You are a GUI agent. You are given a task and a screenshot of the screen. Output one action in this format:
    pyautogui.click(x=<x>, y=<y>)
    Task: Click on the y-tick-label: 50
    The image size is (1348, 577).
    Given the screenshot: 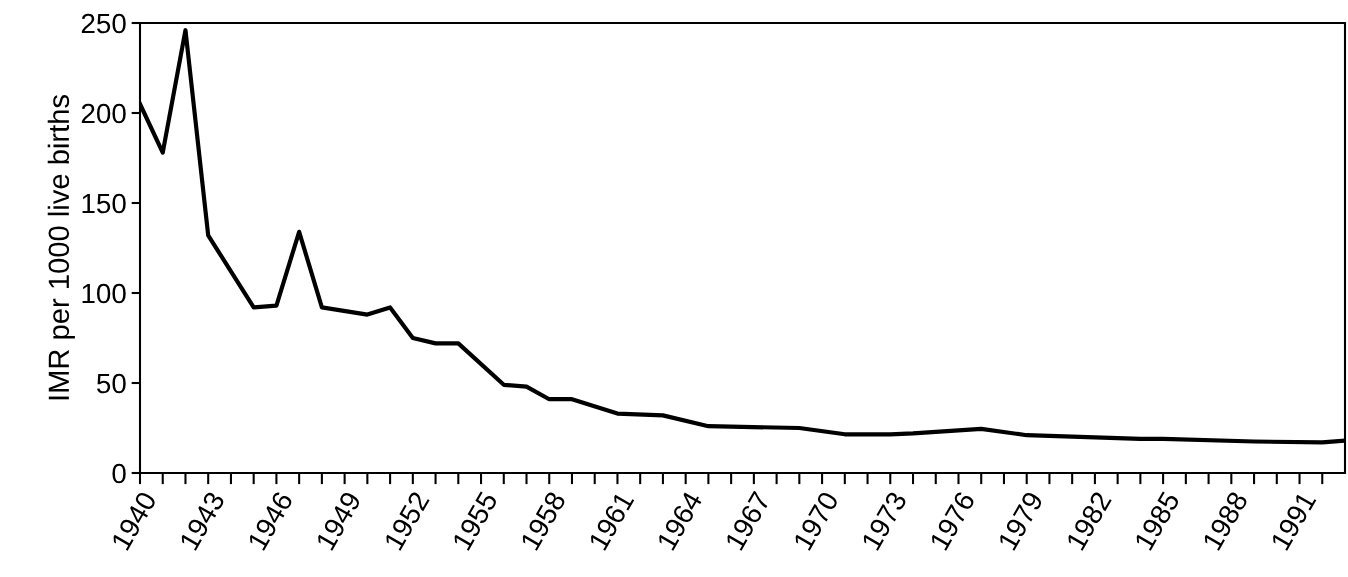 What is the action you would take?
    pyautogui.click(x=111, y=383)
    